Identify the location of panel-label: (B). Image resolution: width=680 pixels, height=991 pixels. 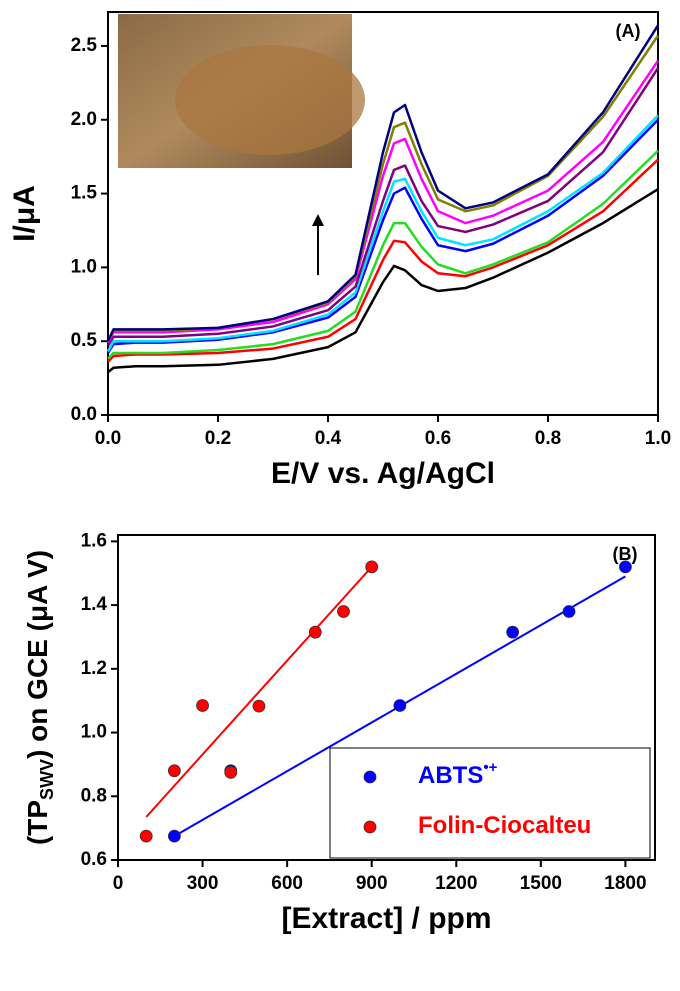
(625, 554).